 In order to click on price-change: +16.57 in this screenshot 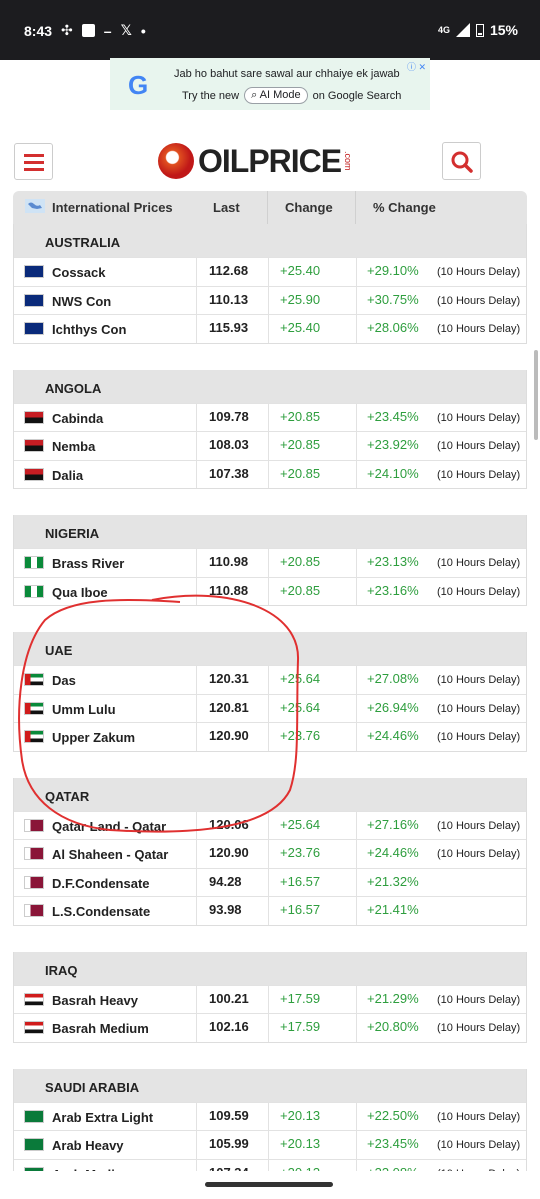, I will do `click(300, 881)`.